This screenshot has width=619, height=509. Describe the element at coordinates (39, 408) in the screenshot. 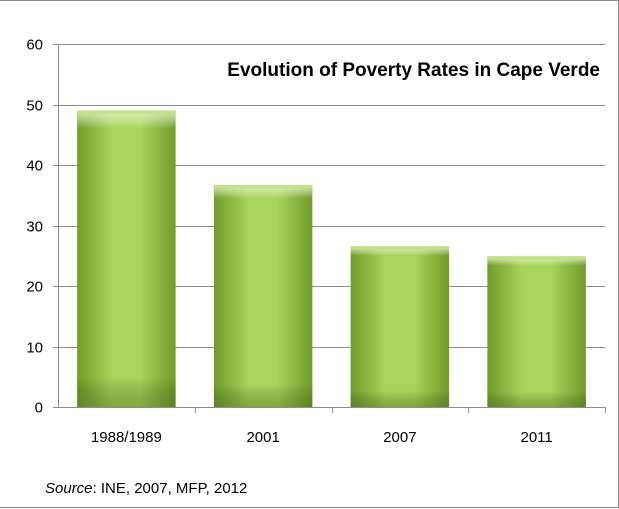

I see `y-tick-label: 0` at that location.